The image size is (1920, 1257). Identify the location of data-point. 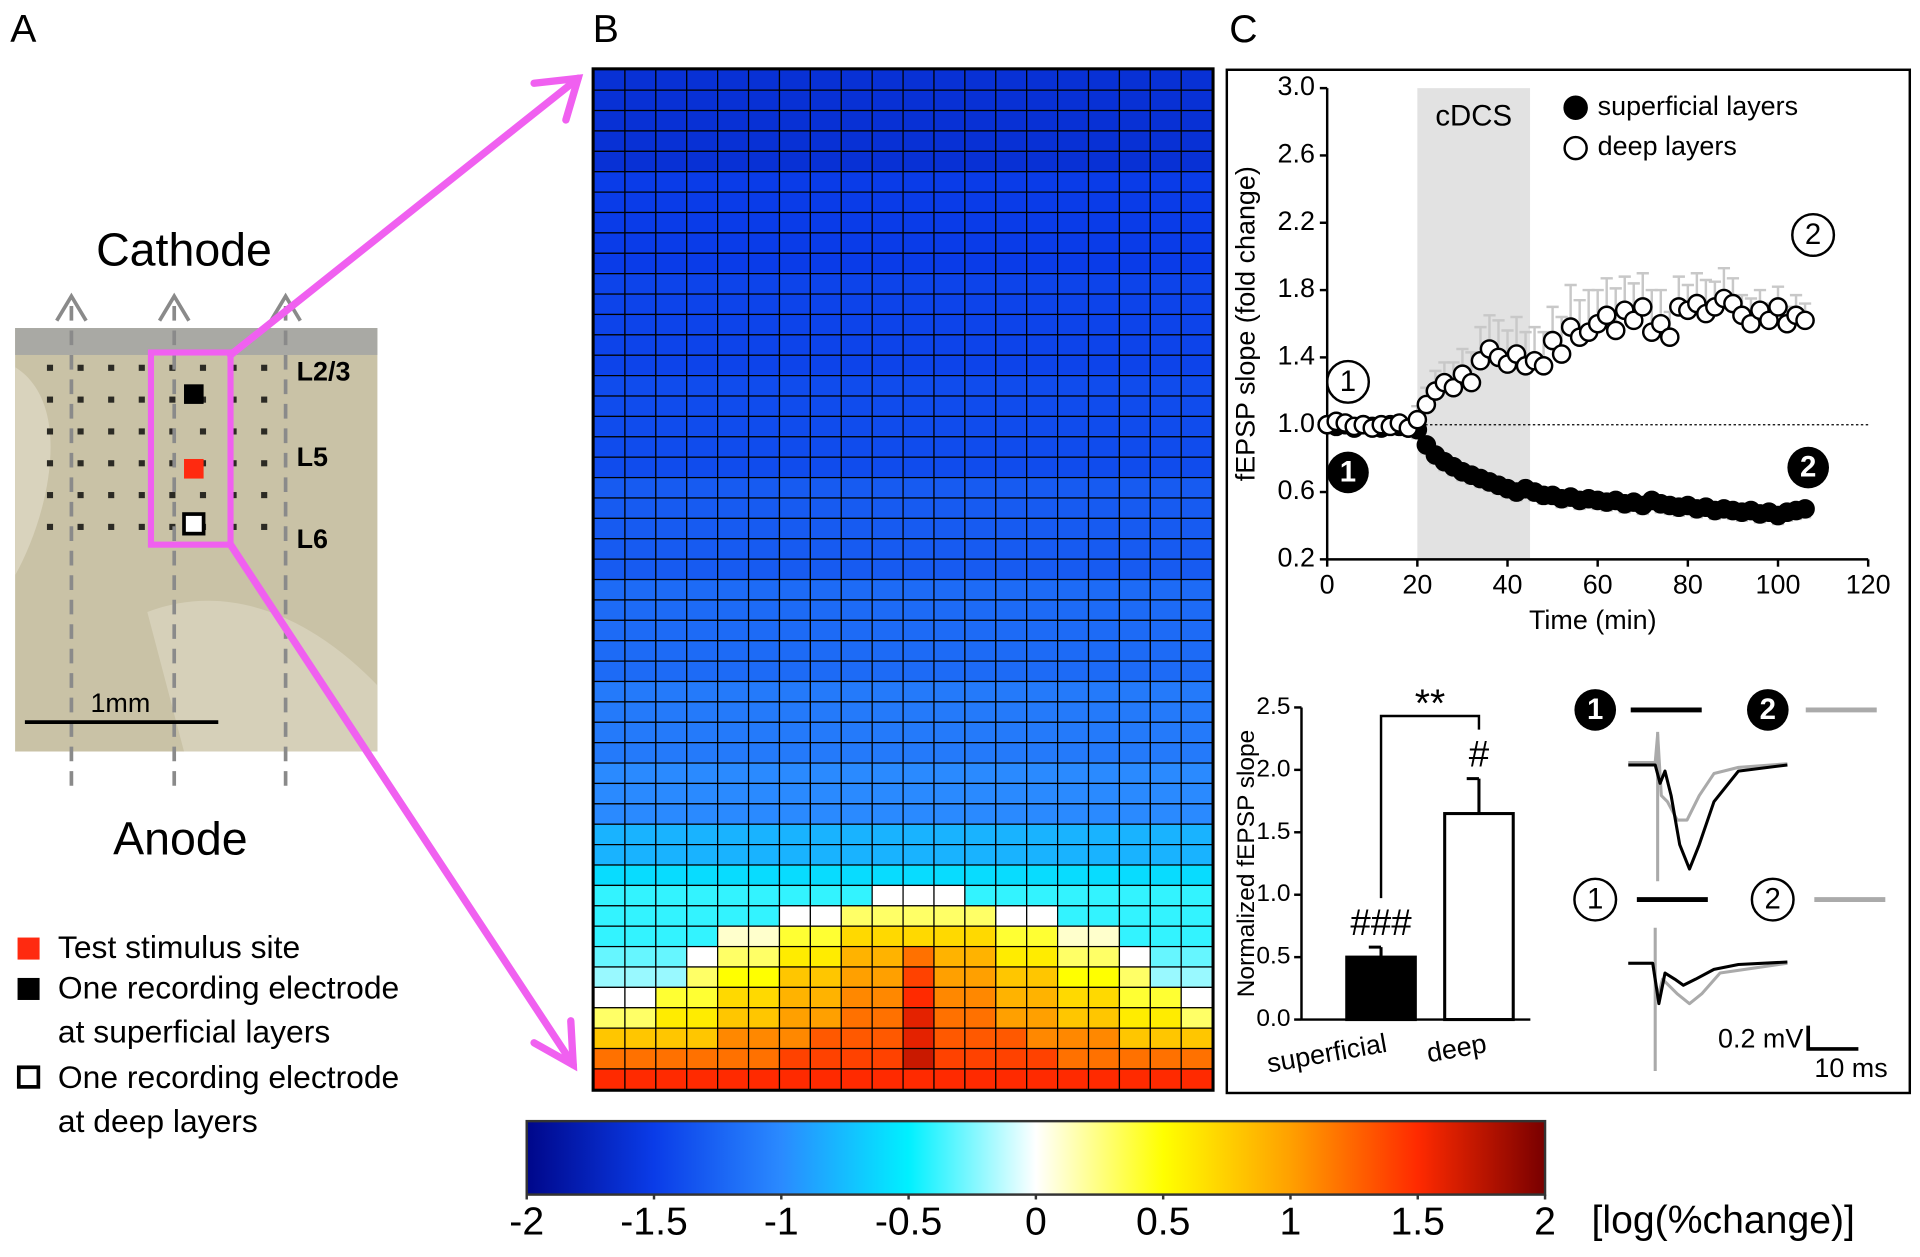
(1670, 337).